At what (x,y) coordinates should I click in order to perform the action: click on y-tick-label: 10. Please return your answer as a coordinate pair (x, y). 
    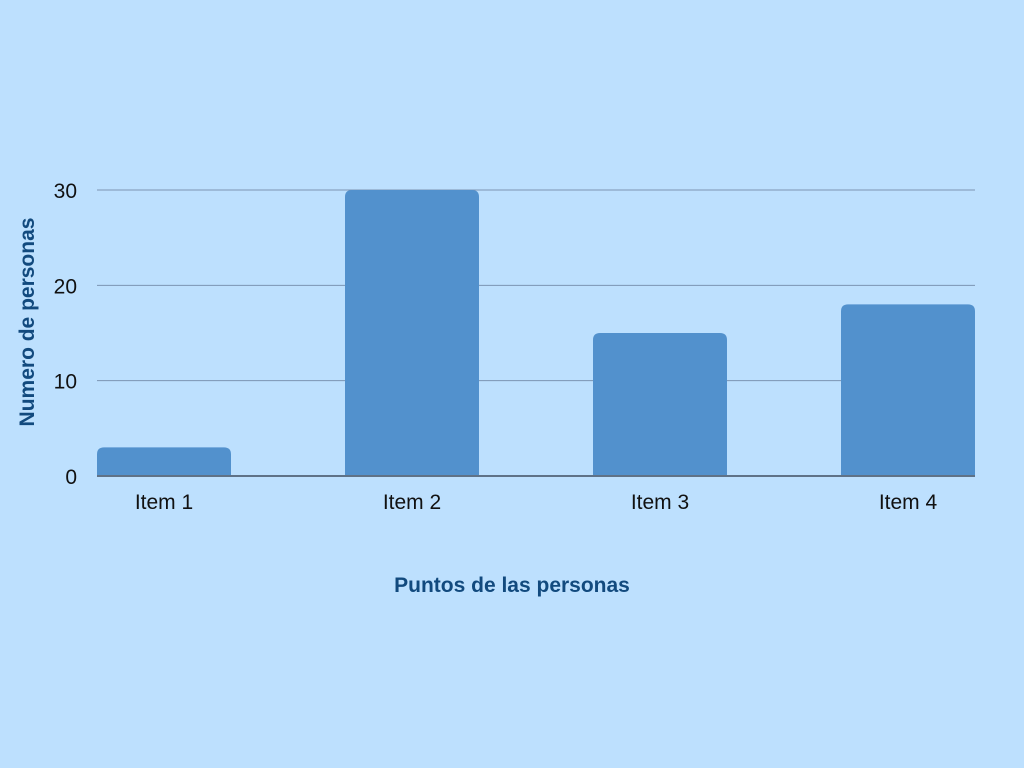
    Looking at the image, I should click on (65, 382).